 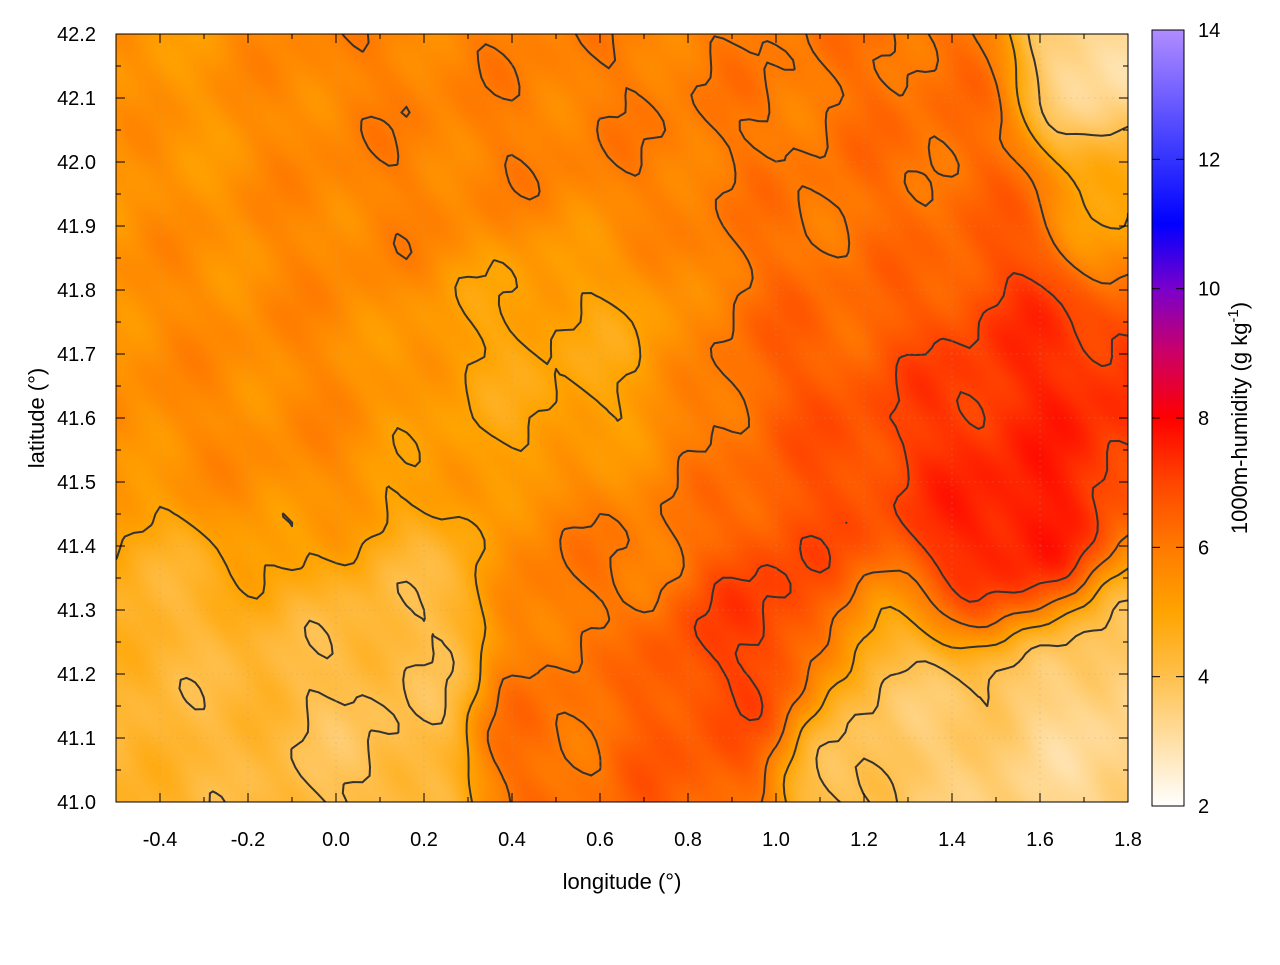 I want to click on y-tick-label: 41.9, so click(x=76, y=227).